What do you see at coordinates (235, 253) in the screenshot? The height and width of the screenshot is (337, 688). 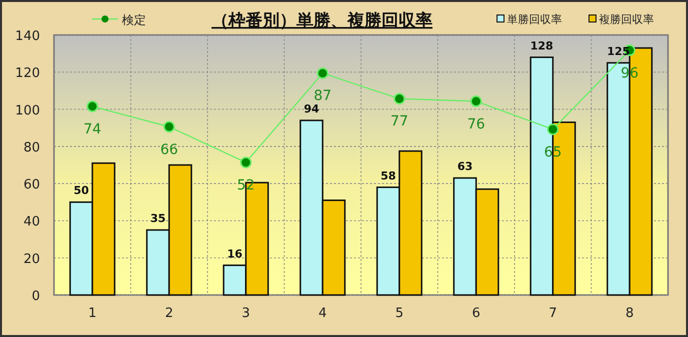 I see `data-label: 16` at bounding box center [235, 253].